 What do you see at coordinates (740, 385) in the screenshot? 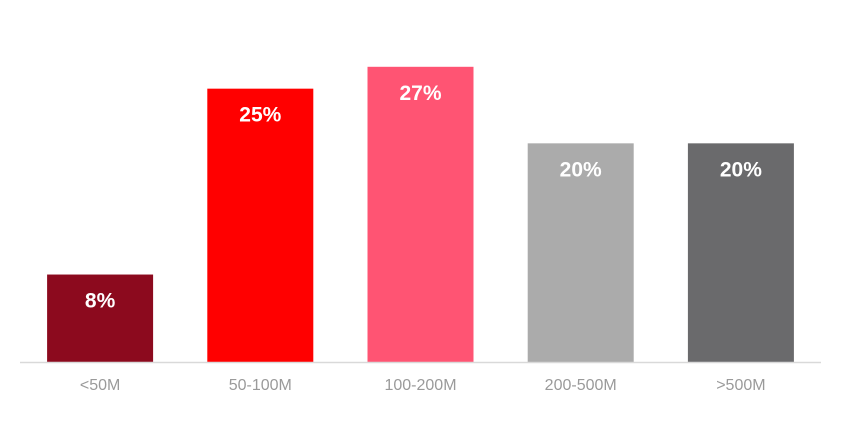
I see `x-tick-label-5: >500M` at bounding box center [740, 385].